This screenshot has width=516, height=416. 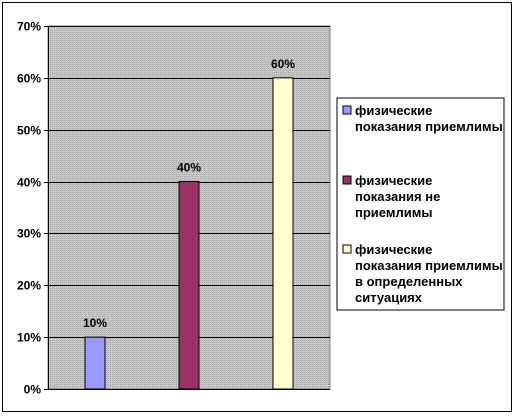 What do you see at coordinates (283, 64) in the screenshot?
I see `data-label: 60%` at bounding box center [283, 64].